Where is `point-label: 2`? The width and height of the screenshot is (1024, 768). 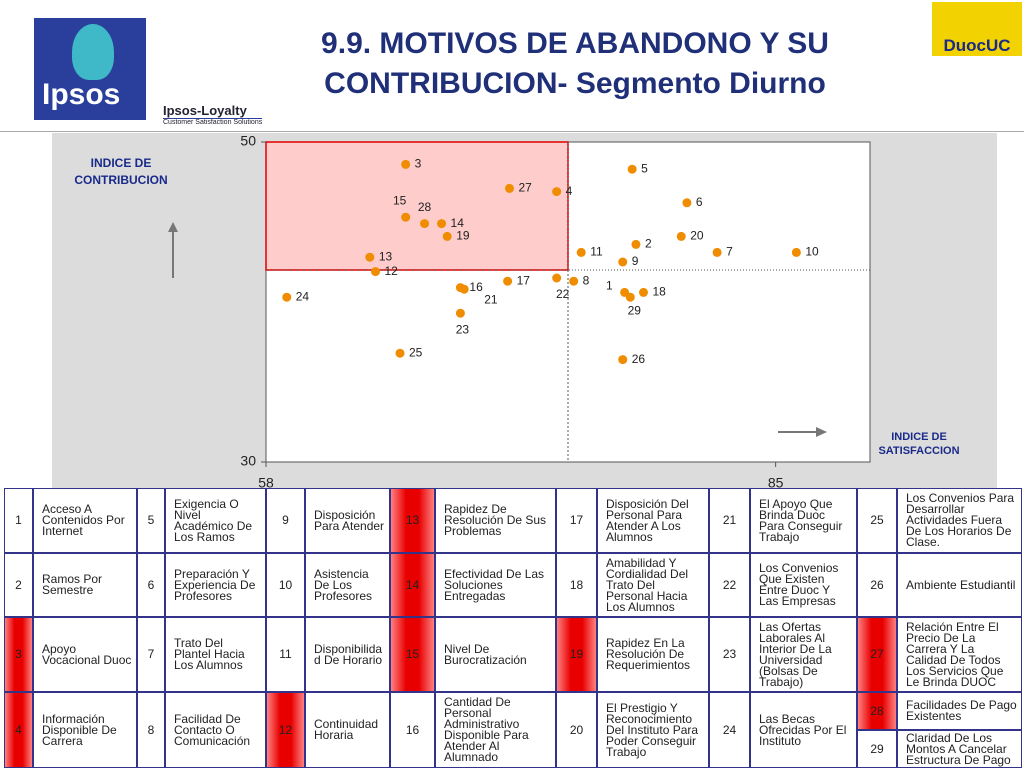
point-label: 2 is located at coordinates (648, 244).